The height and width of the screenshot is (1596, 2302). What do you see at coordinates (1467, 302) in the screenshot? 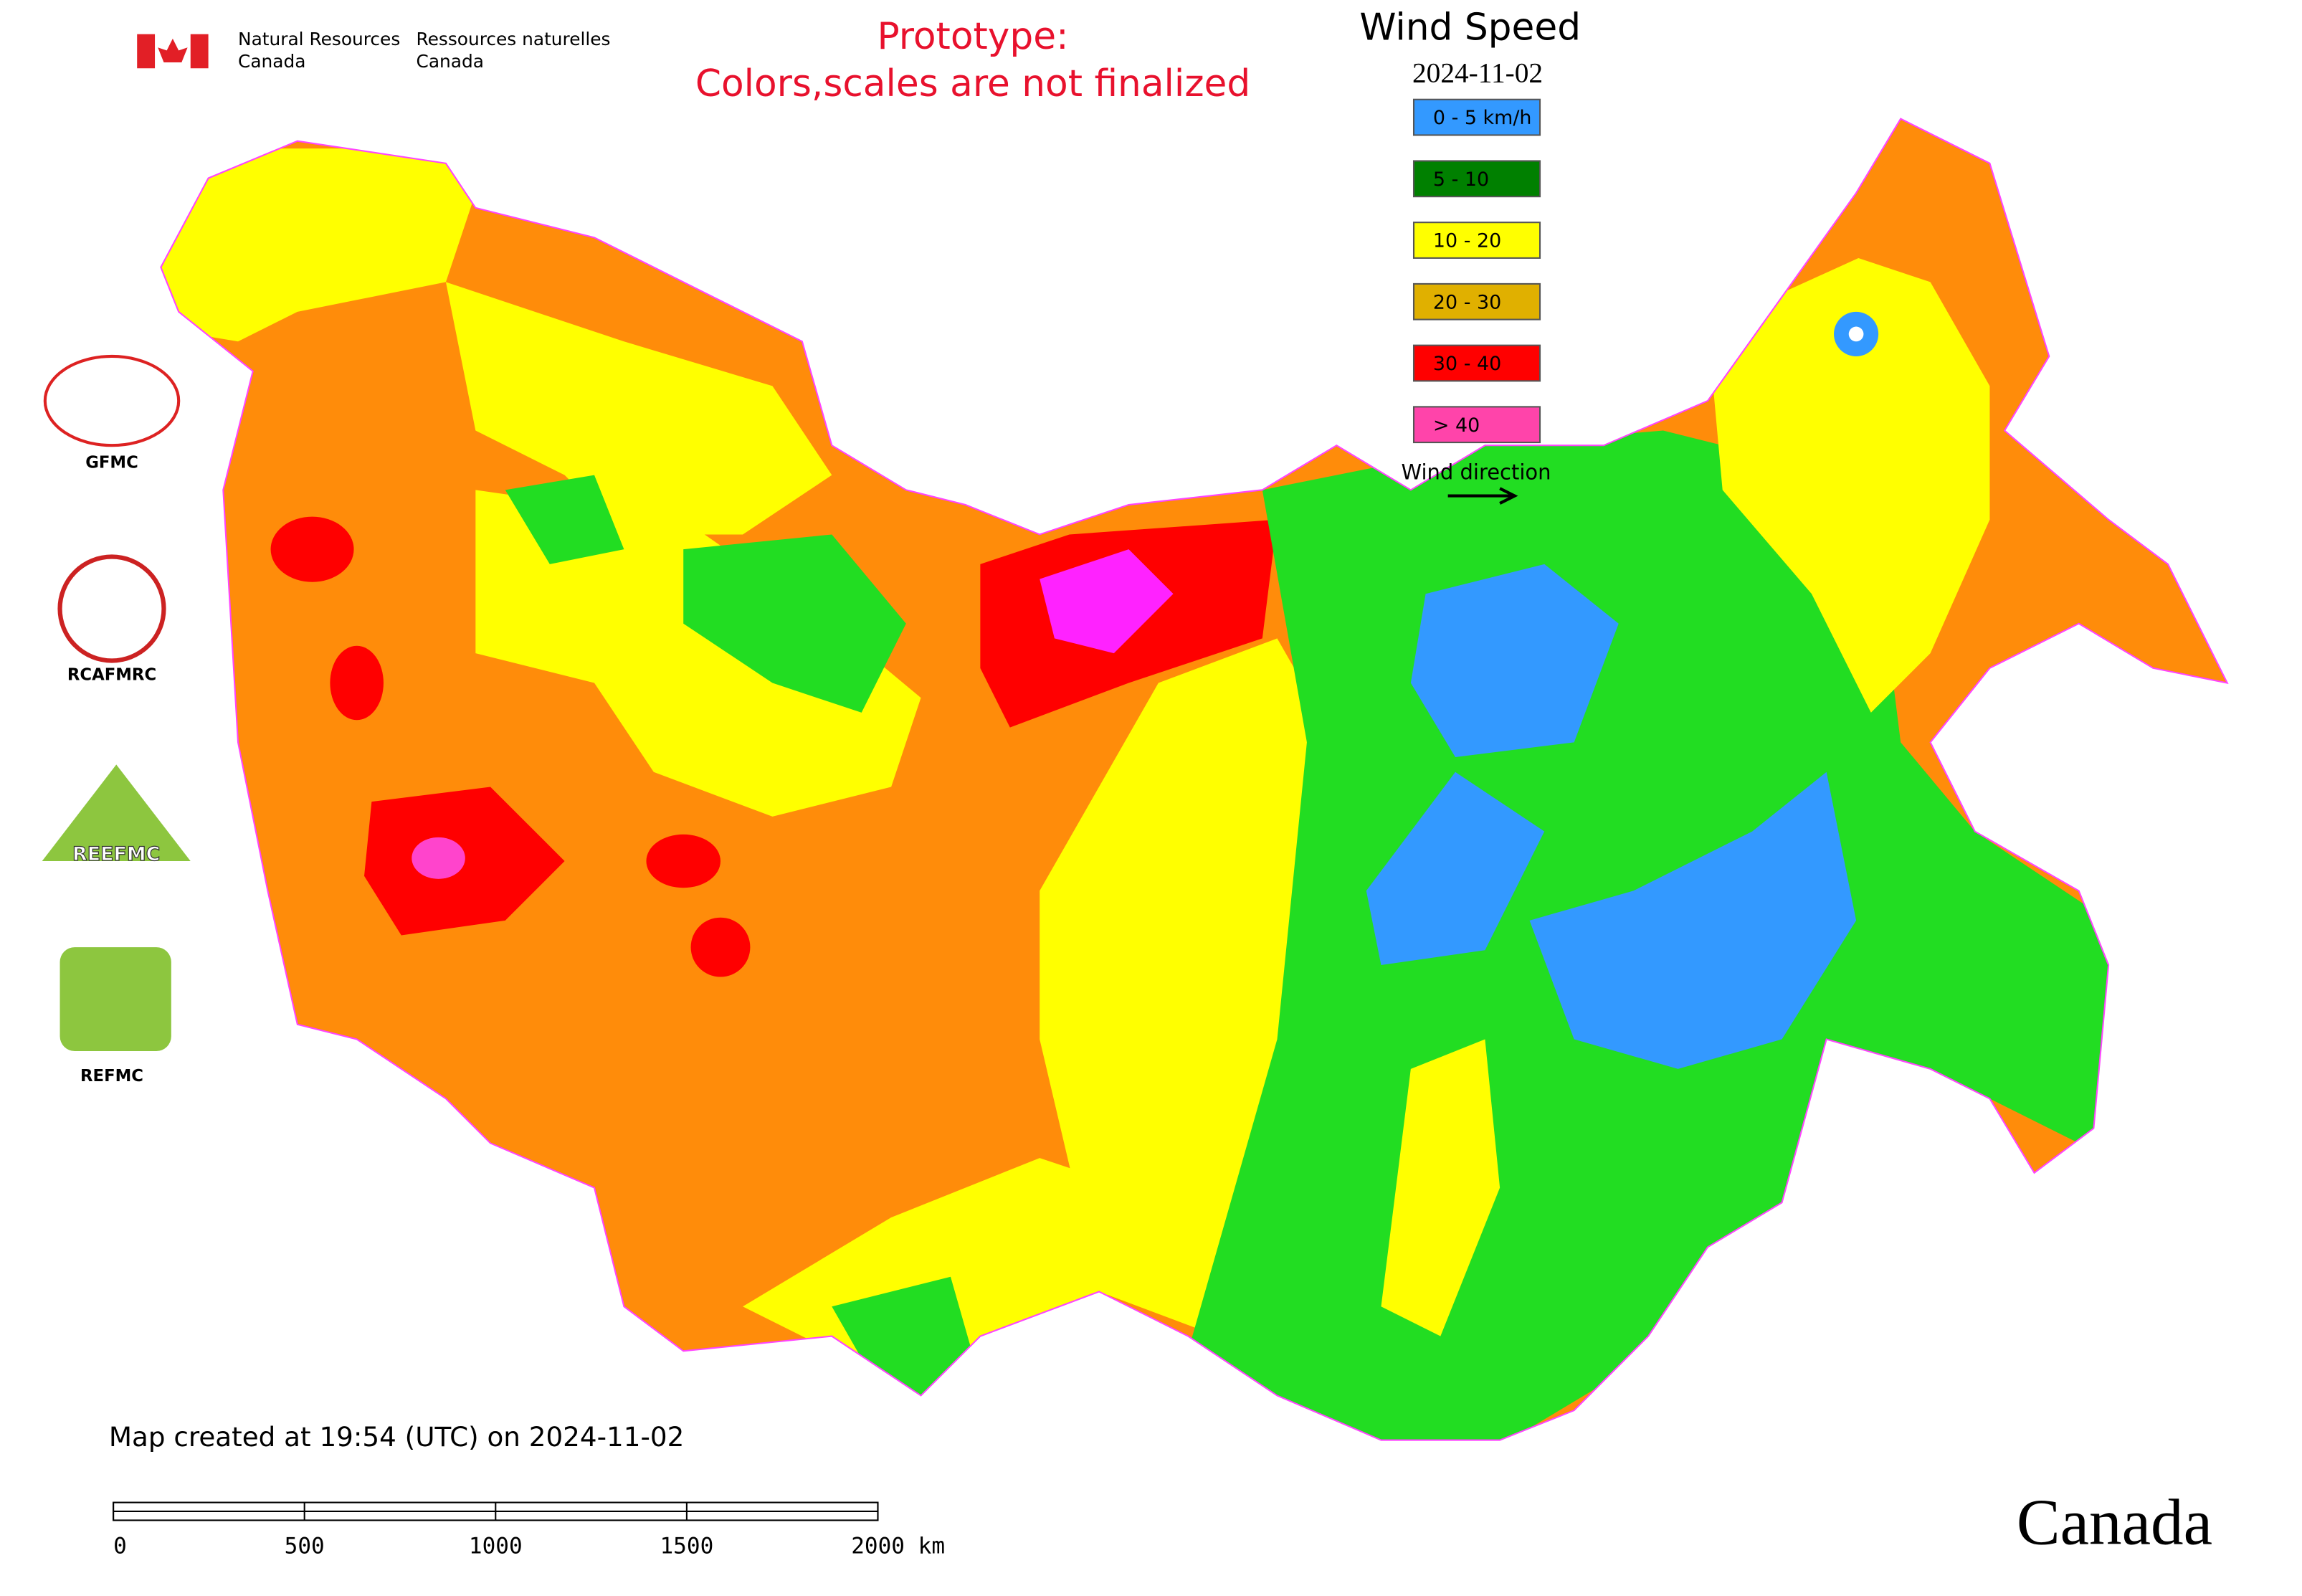
I see `legend-label: 20 - 30` at bounding box center [1467, 302].